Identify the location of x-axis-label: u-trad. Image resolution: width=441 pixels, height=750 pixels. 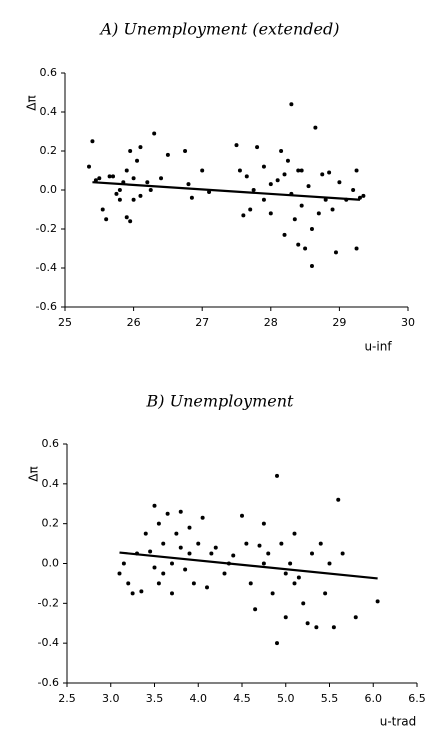
(398, 722).